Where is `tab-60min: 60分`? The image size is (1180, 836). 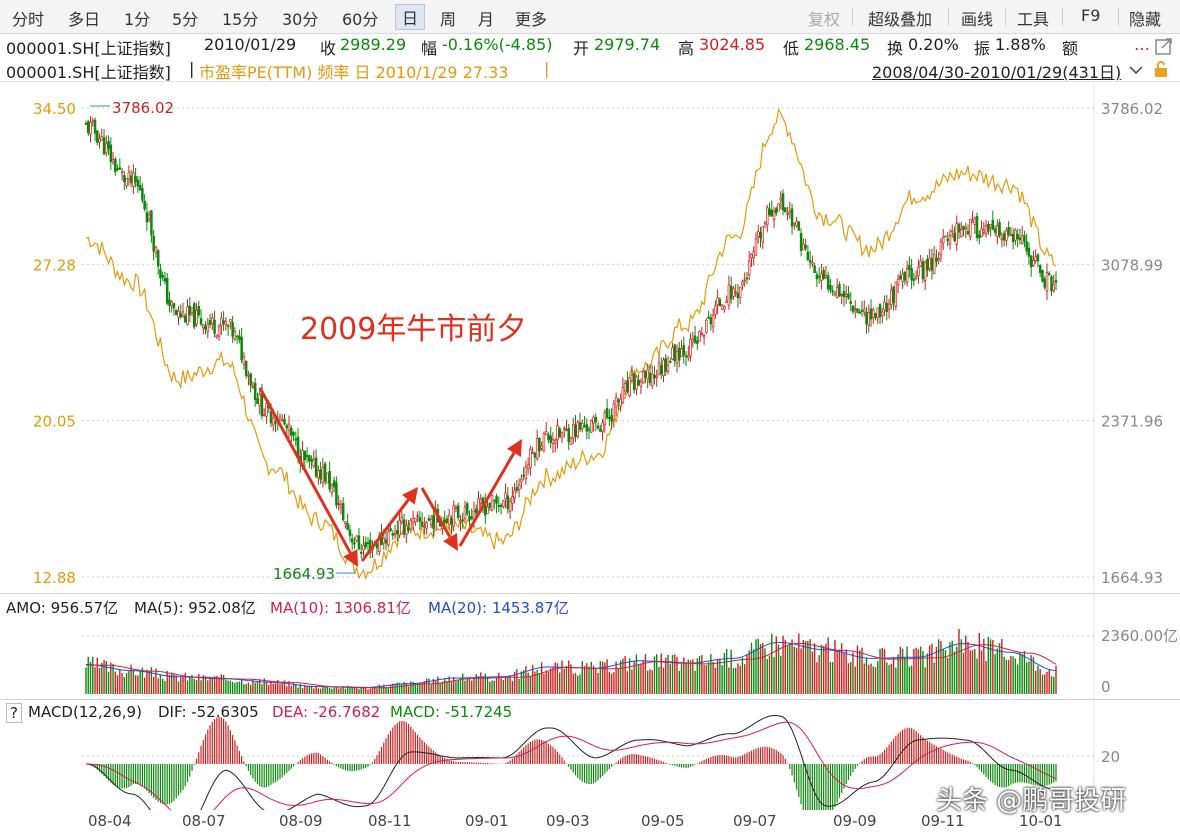
tab-60min: 60分 is located at coordinates (360, 19).